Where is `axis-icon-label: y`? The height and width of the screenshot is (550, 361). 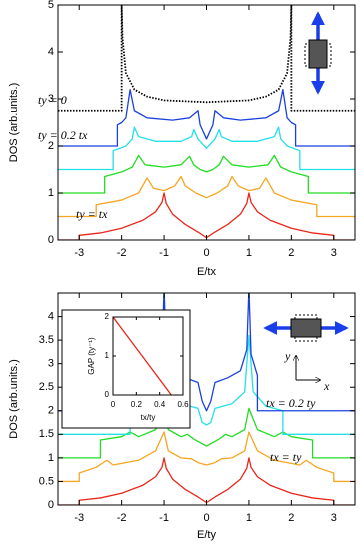 axis-icon-label: y is located at coordinates (287, 356).